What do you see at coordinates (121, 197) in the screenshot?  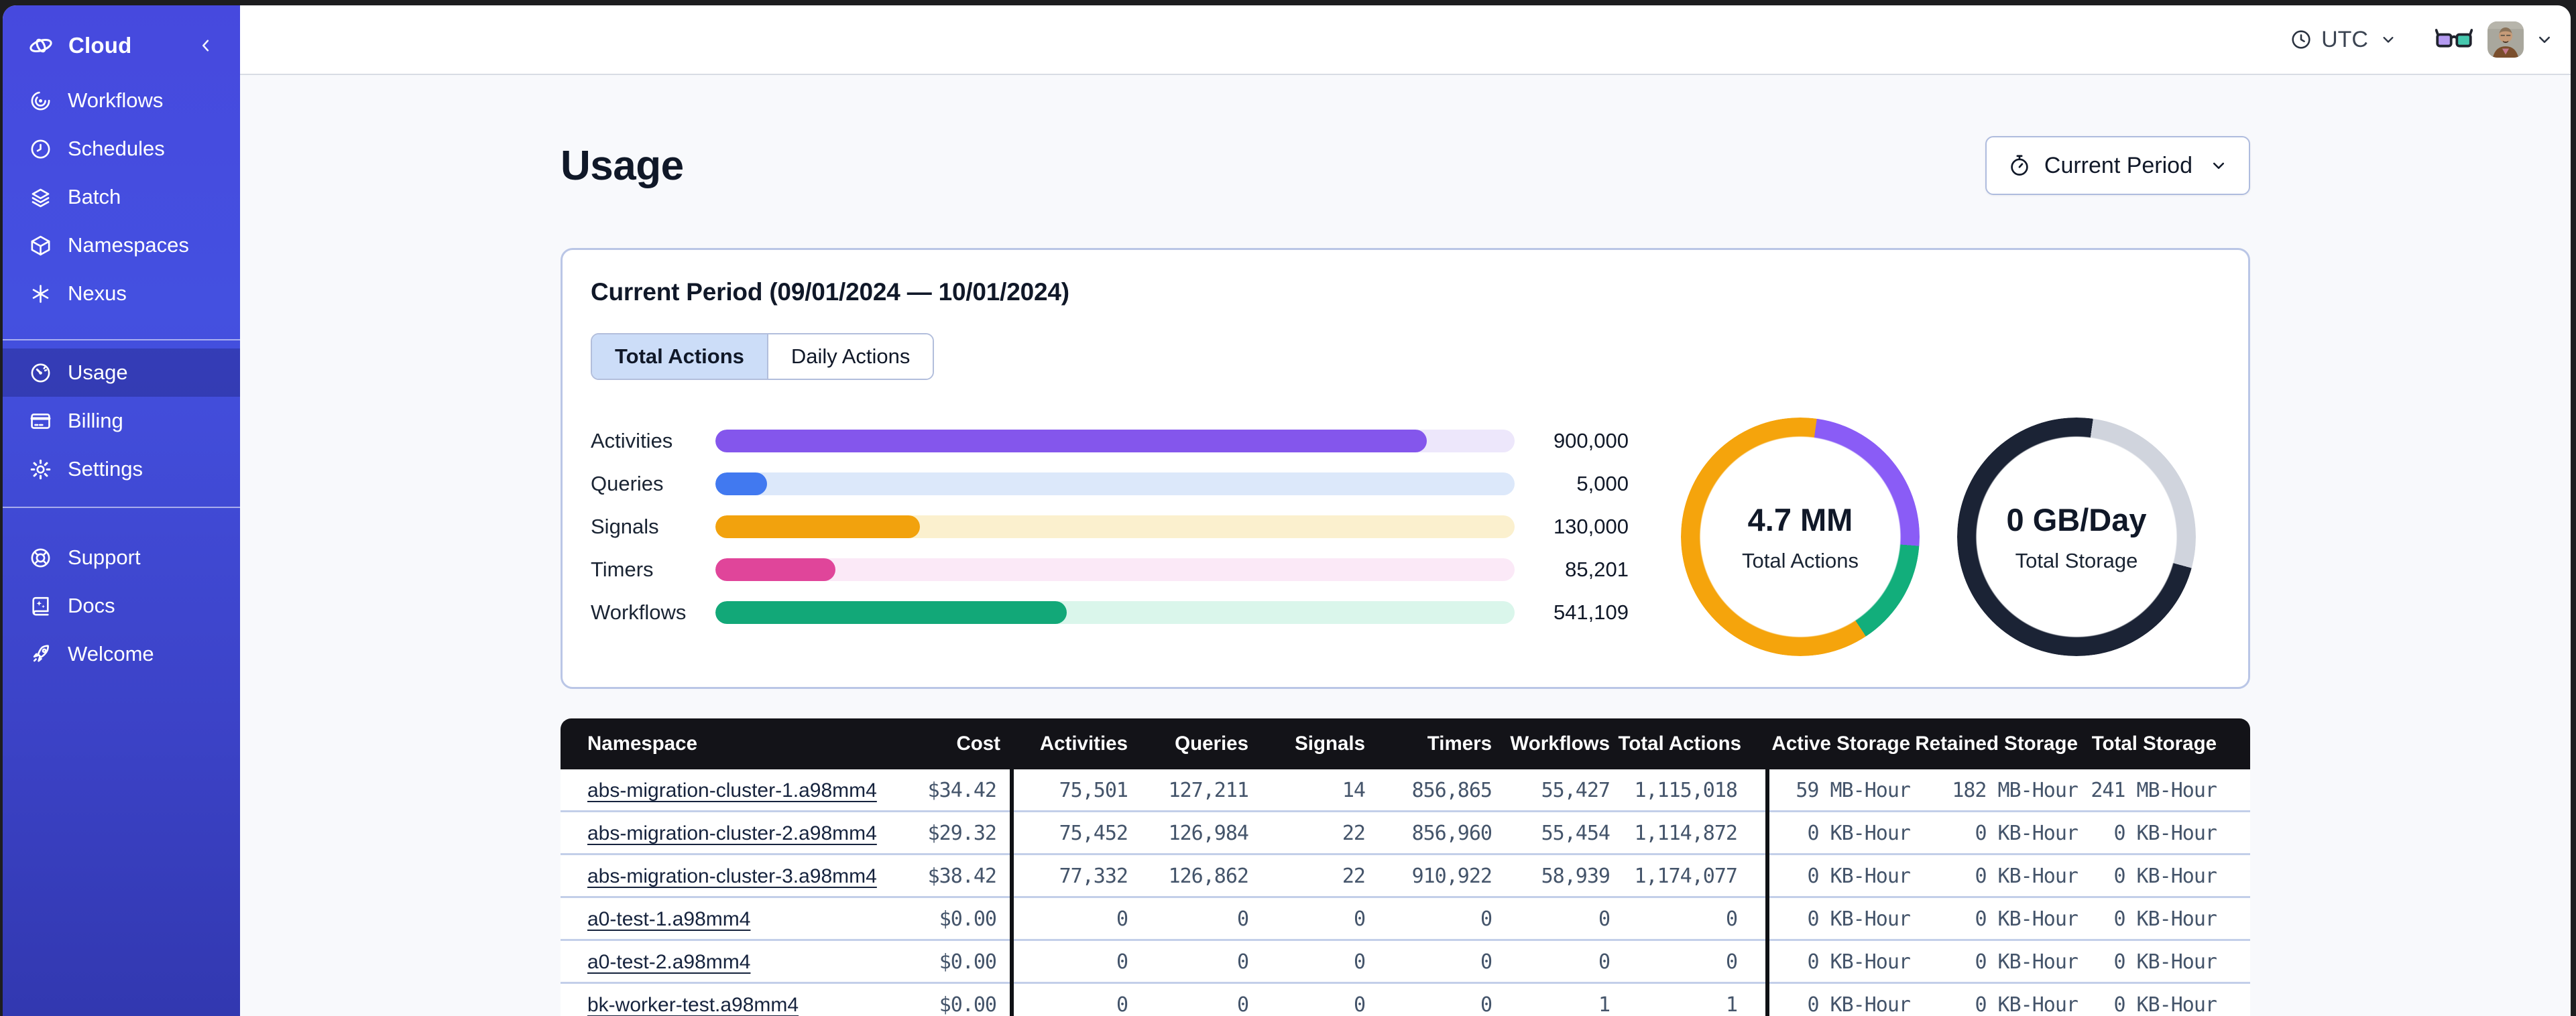 I see `sidebar-item-batch: Batch` at bounding box center [121, 197].